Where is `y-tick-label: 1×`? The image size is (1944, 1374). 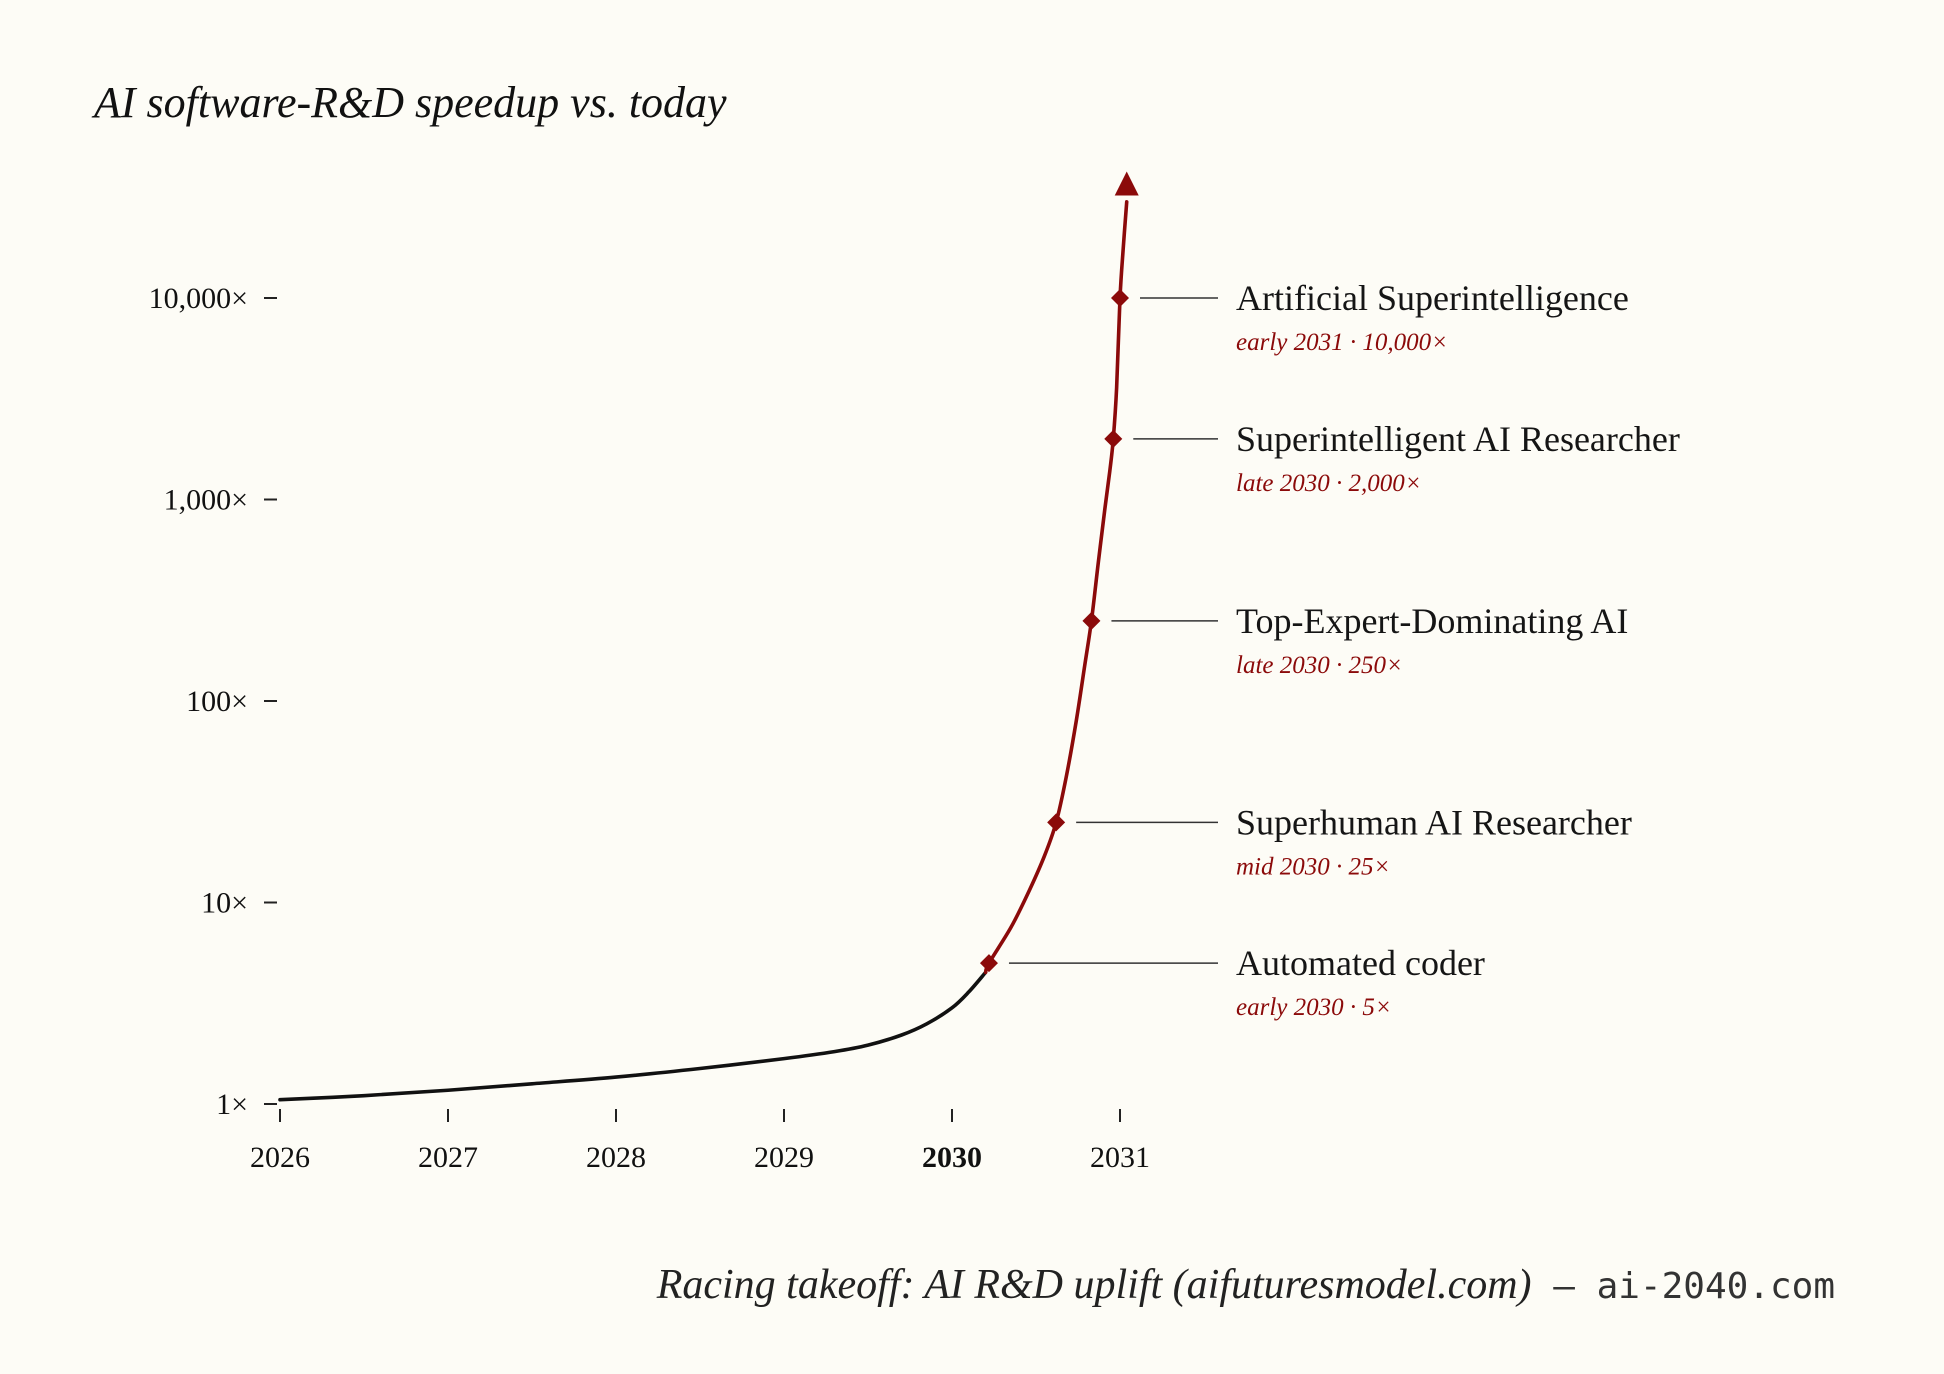
y-tick-label: 1× is located at coordinates (232, 1104).